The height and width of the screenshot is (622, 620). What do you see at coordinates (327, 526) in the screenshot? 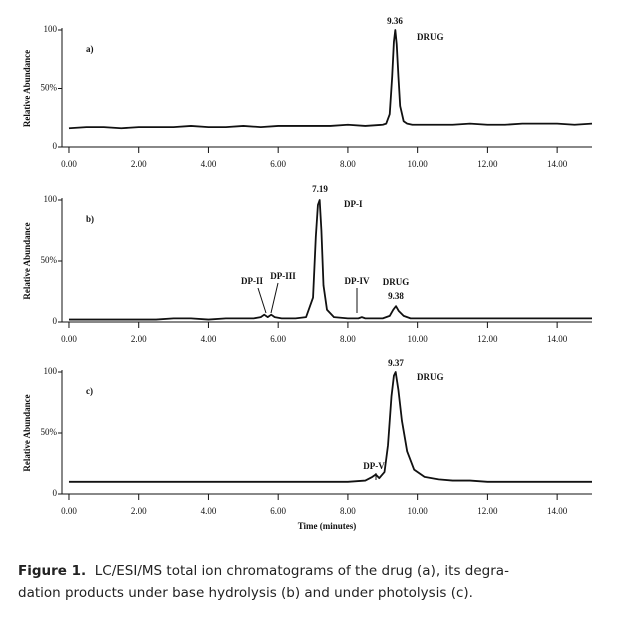
I see `x-axis-label: Time (minutes)` at bounding box center [327, 526].